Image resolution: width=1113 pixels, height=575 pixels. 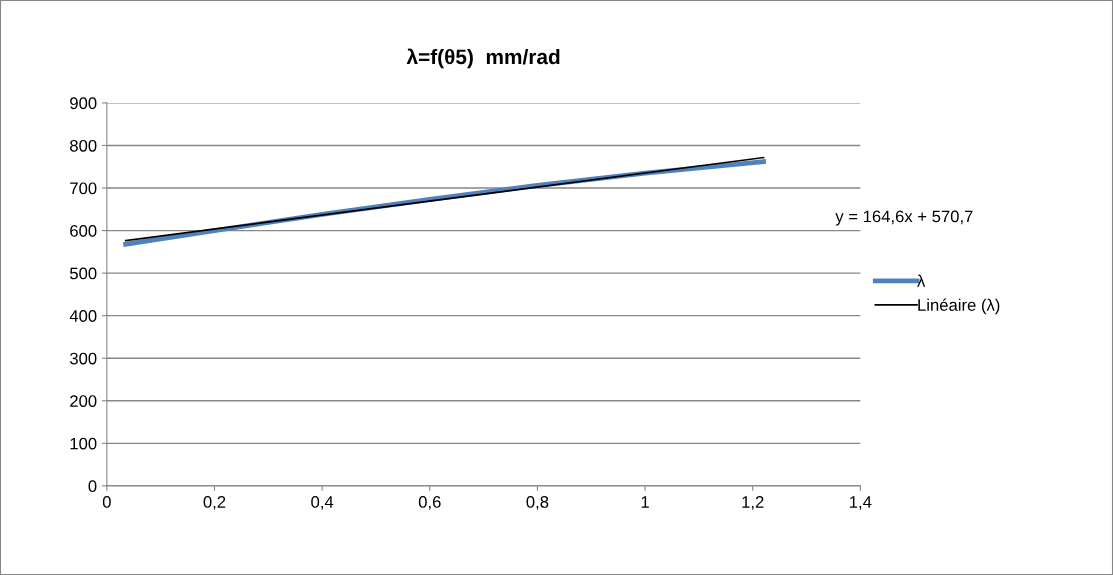 I want to click on y-tick-label: 900, so click(x=83, y=103).